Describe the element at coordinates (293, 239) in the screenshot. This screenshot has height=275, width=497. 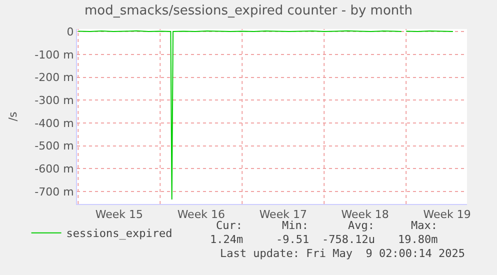
I see `text: -9.51` at that location.